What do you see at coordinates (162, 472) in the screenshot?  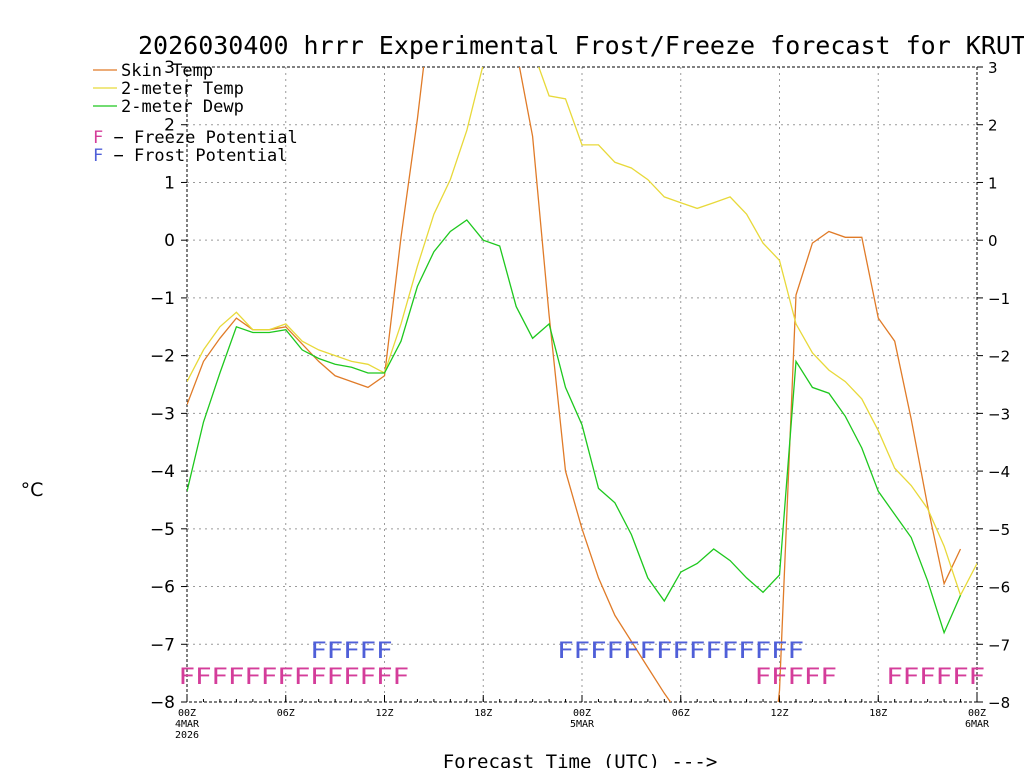 I see `y-tick-label-left: −4` at bounding box center [162, 472].